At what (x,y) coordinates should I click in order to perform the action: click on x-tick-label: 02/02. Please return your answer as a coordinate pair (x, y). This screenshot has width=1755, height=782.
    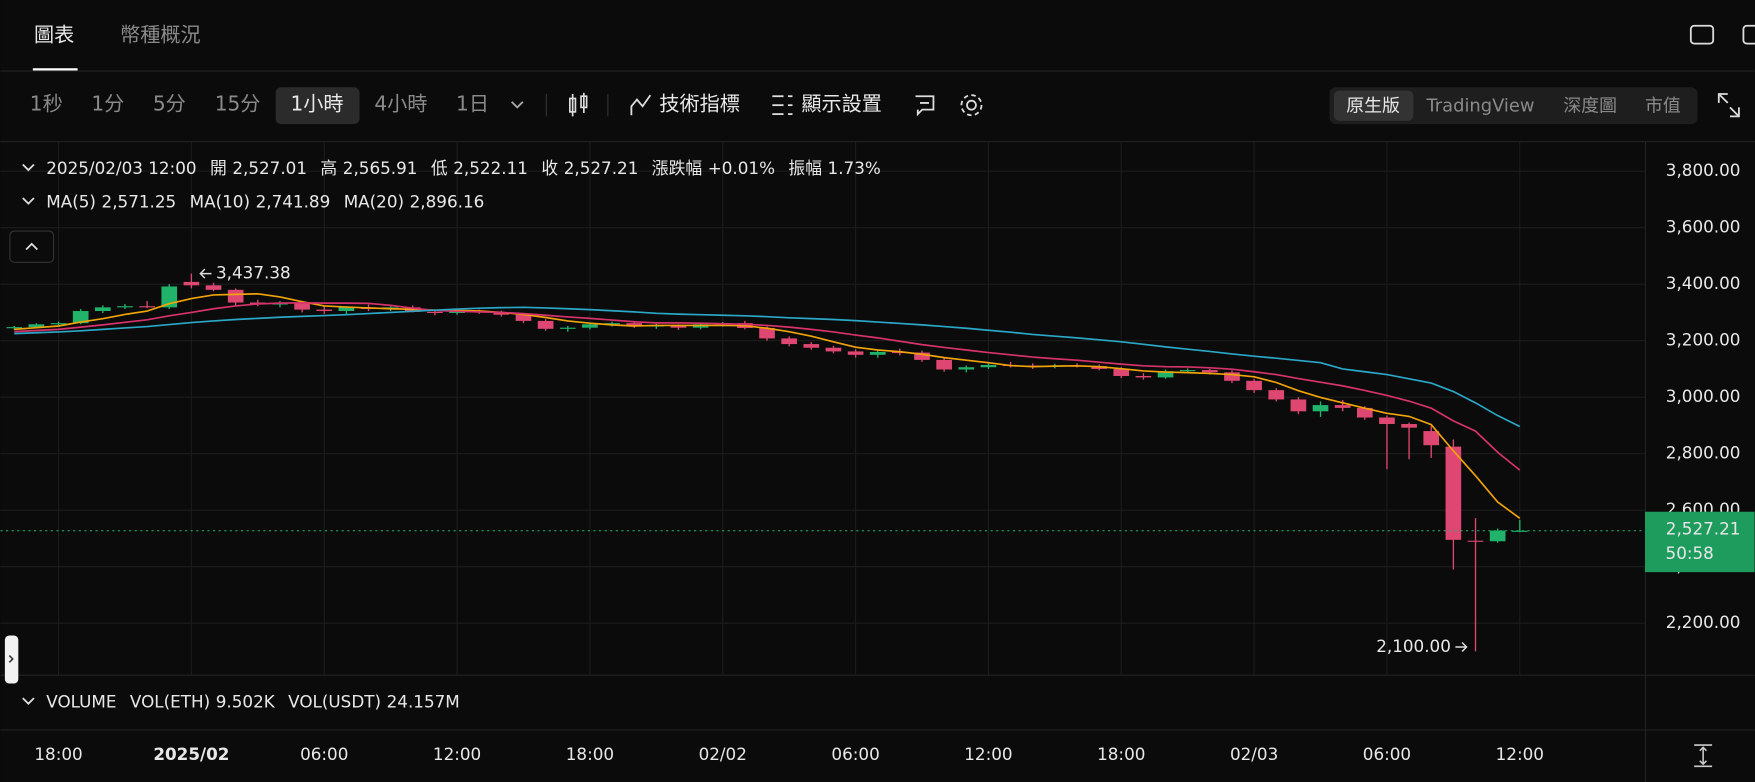
    Looking at the image, I should click on (723, 754).